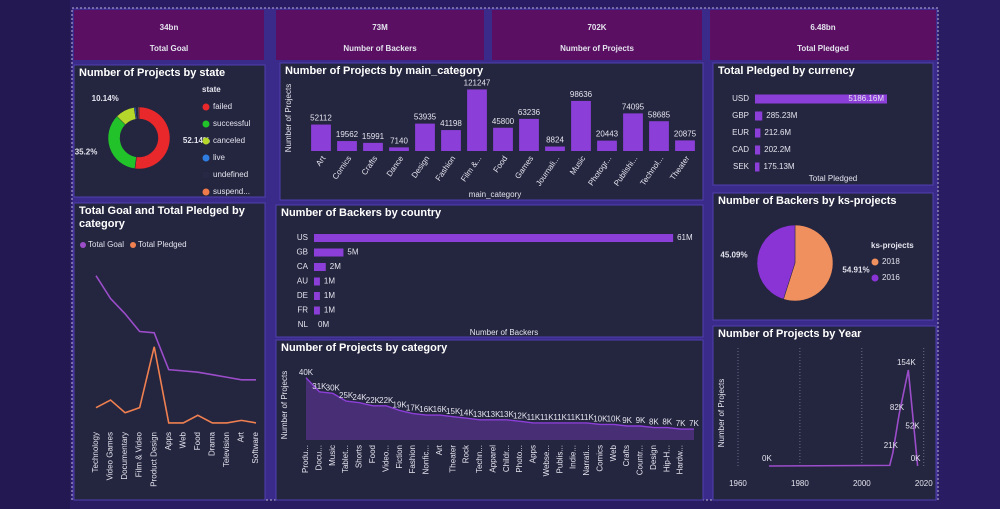 Image resolution: width=1000 pixels, height=509 pixels. I want to click on slice-label: 52.14%, so click(196, 140).